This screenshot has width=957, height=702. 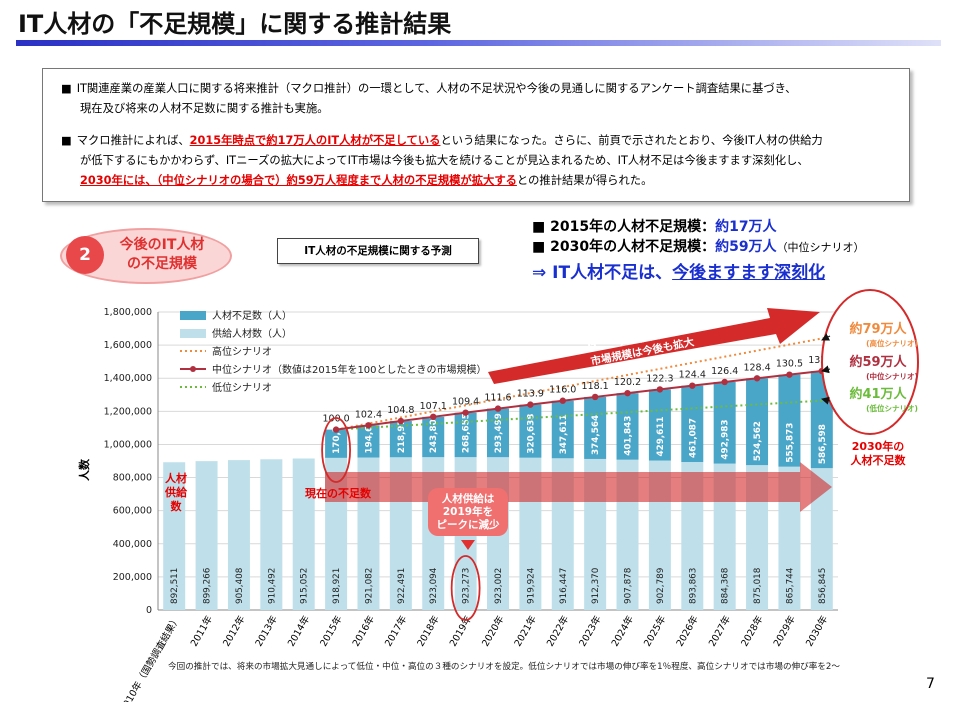 What do you see at coordinates (622, 631) in the screenshot?
I see `x-tick-label: 2024年` at bounding box center [622, 631].